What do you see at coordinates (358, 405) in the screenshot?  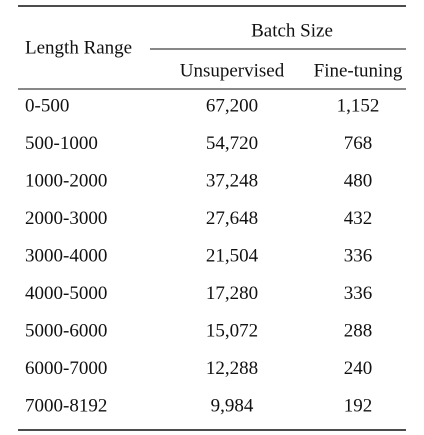 I see `cell: 192` at bounding box center [358, 405].